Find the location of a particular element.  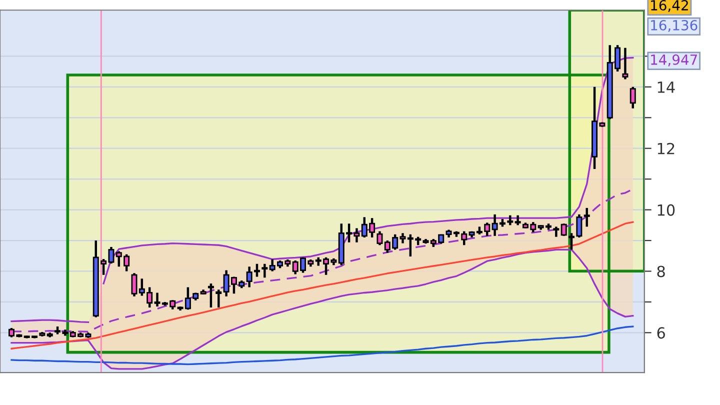

y-tick-label: 6 is located at coordinates (661, 333).